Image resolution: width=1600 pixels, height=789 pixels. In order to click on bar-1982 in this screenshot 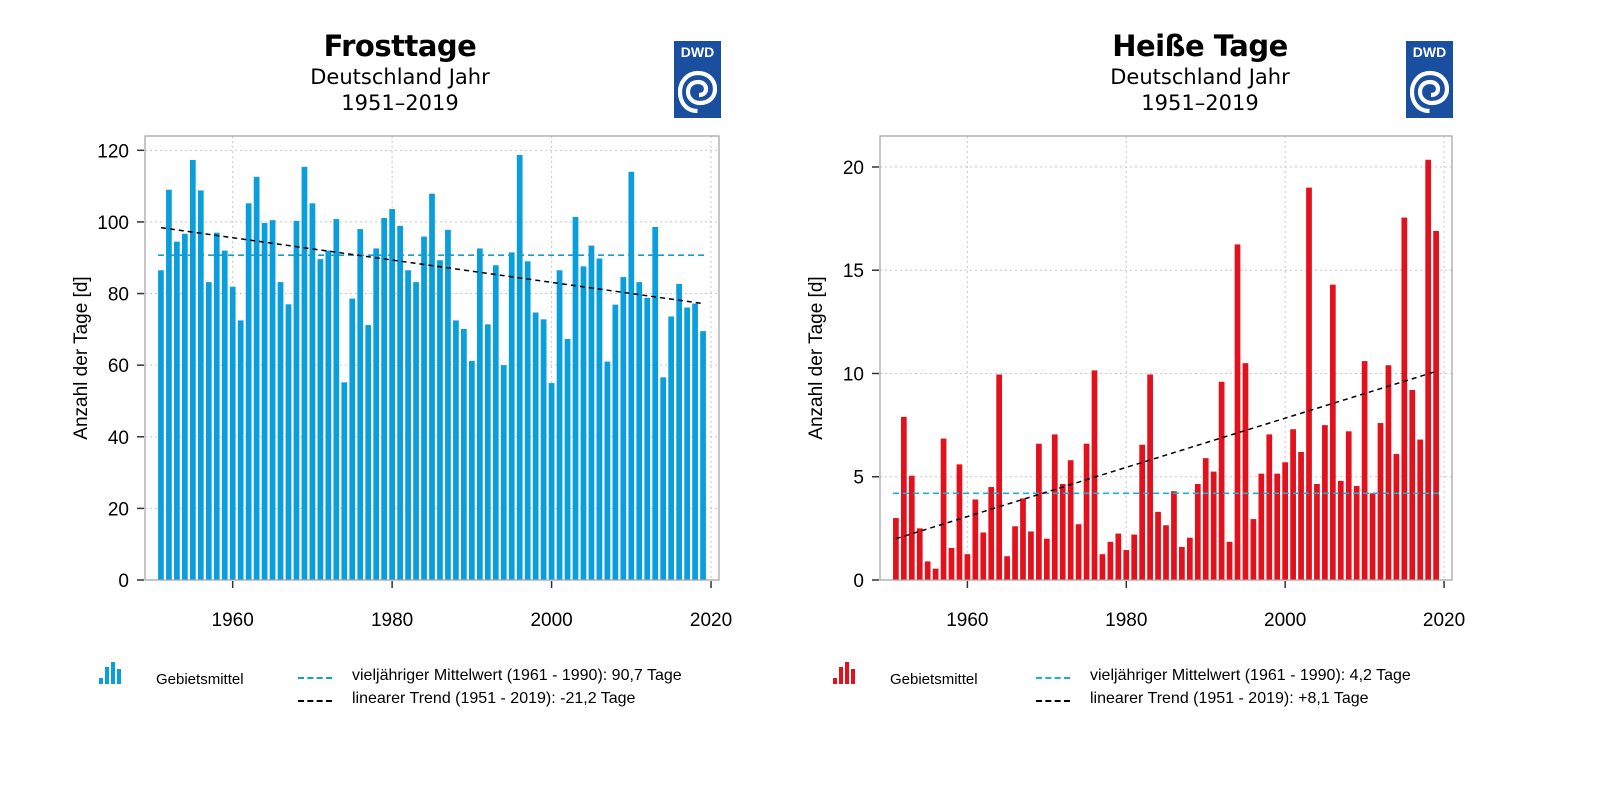, I will do `click(408, 425)`.